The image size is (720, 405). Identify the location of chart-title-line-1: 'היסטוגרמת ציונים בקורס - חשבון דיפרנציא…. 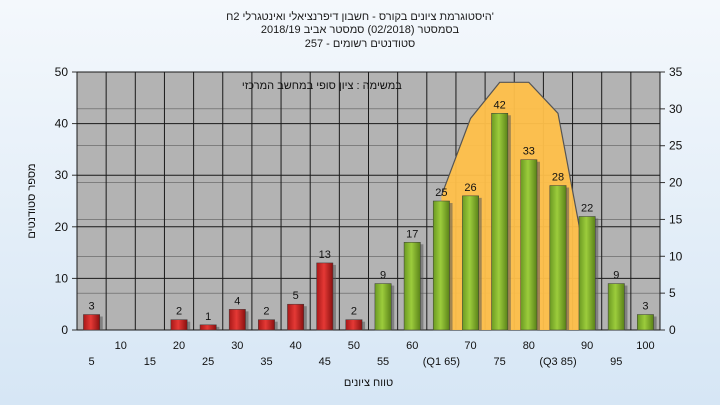
(360, 17).